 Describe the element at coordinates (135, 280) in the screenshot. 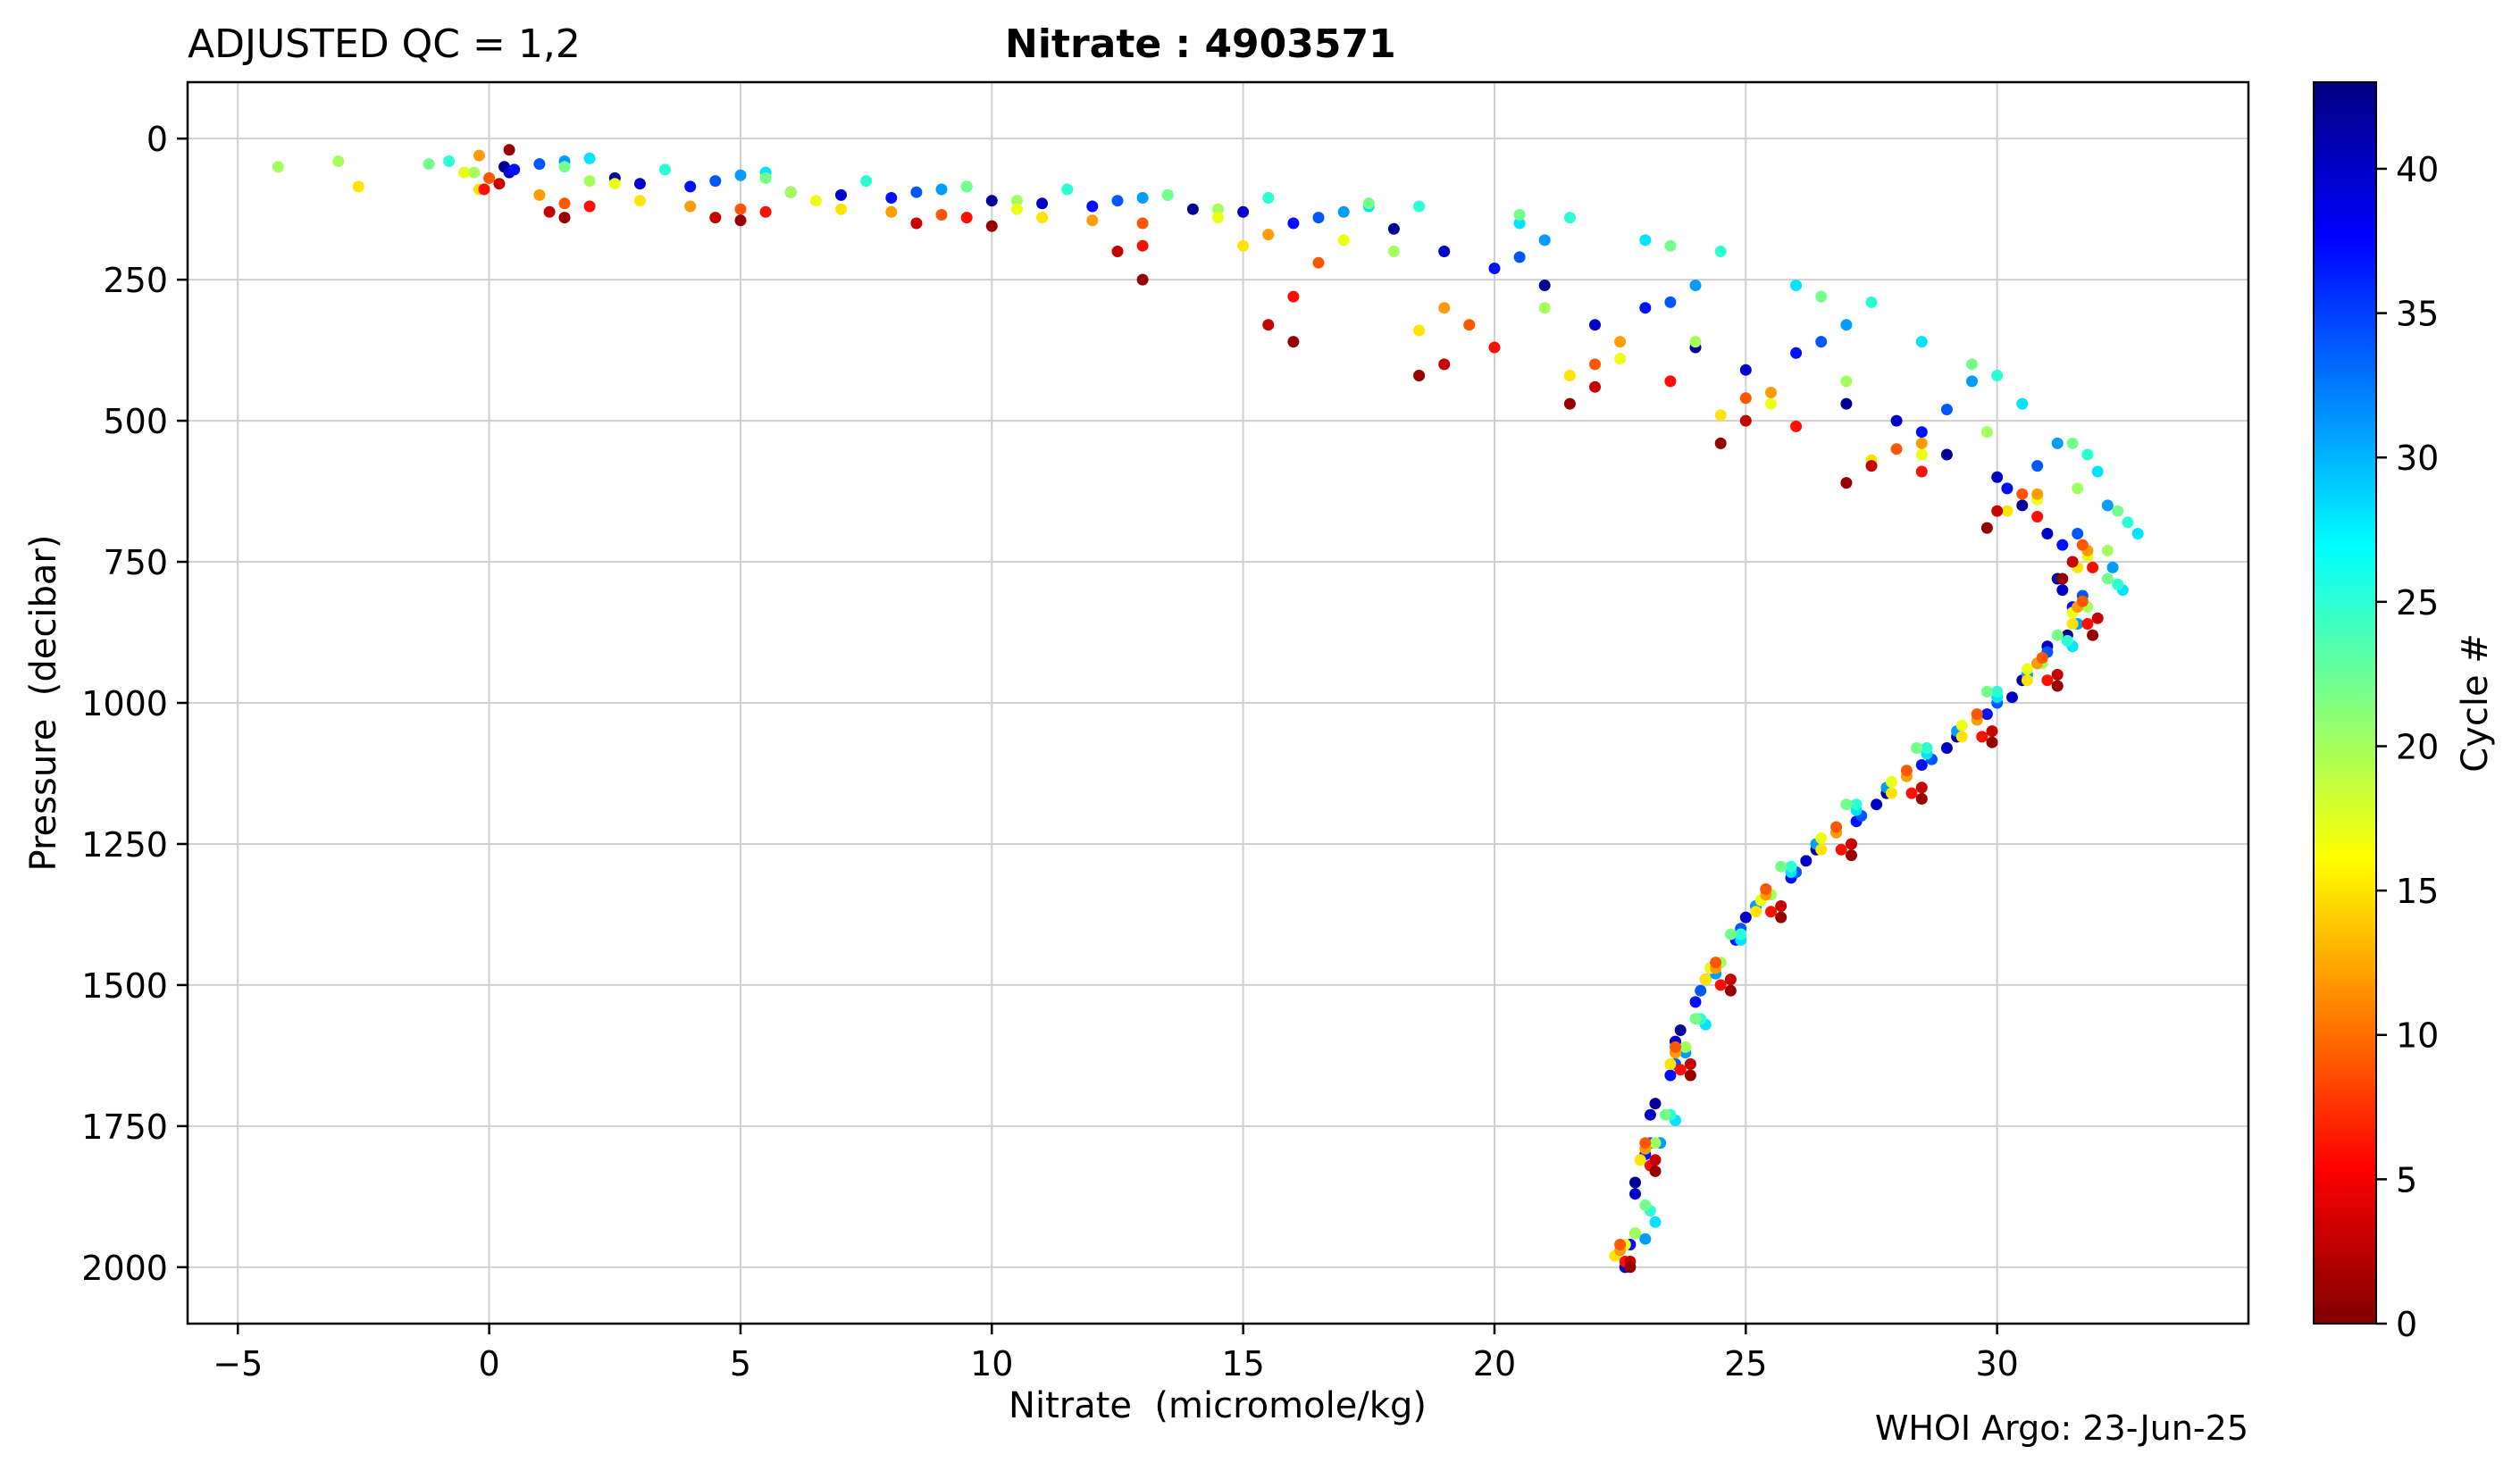

I see `y-tick-label: 250` at that location.